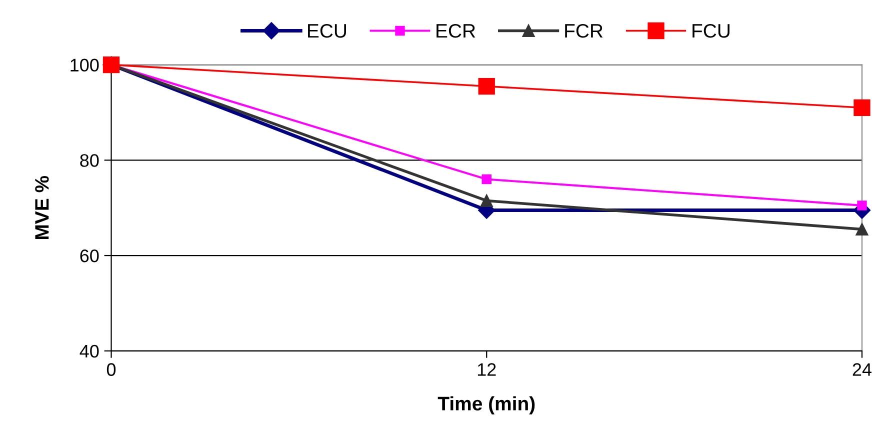 The width and height of the screenshot is (876, 447). Describe the element at coordinates (711, 31) in the screenshot. I see `legend-label: FCU` at that location.